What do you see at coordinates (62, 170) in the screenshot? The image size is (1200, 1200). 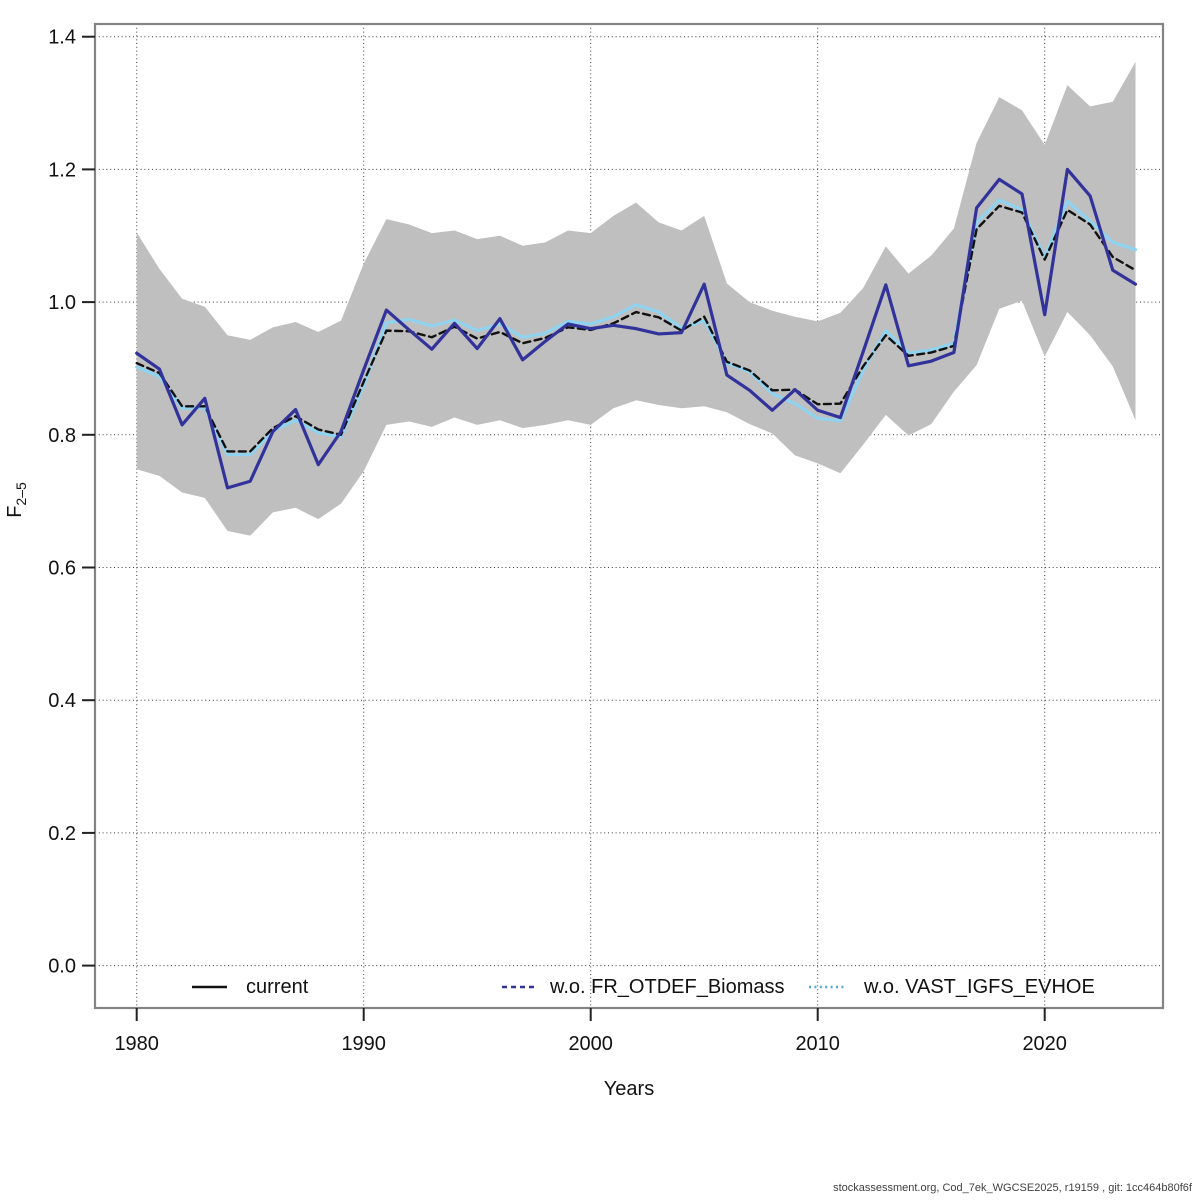 I see `y-tick-label: 1.2` at bounding box center [62, 170].